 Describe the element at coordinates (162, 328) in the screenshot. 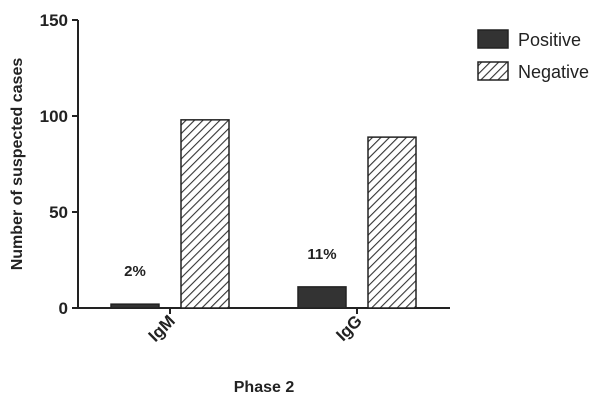

I see `x-tick-label: IgM` at that location.